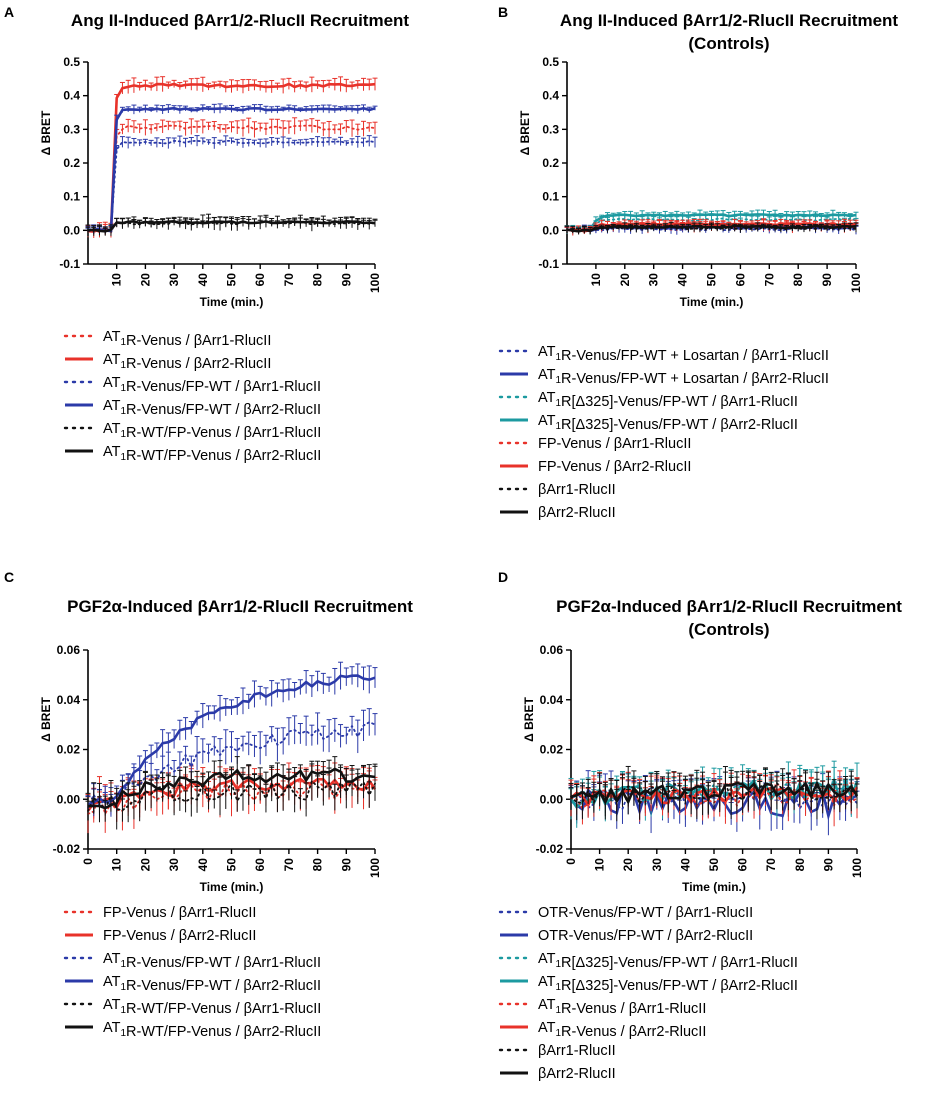  Describe the element at coordinates (771, 865) in the screenshot. I see `panel-d-x-tick-label: 70` at that location.